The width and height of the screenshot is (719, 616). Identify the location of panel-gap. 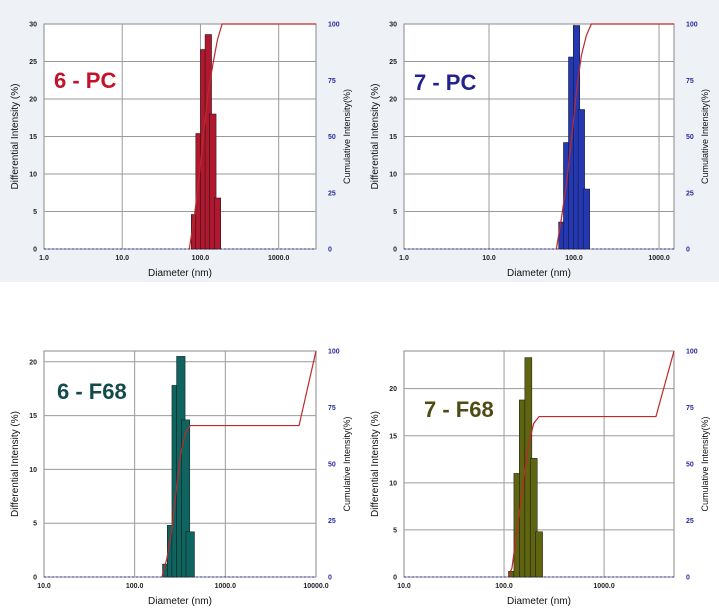
(359, 304).